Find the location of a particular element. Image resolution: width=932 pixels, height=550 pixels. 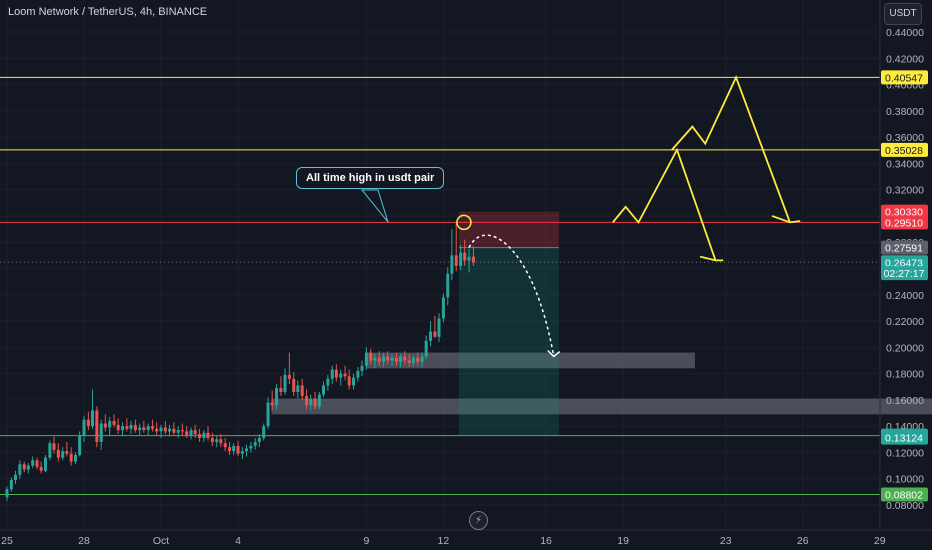

price-label-text: 0.27591 is located at coordinates (904, 249).